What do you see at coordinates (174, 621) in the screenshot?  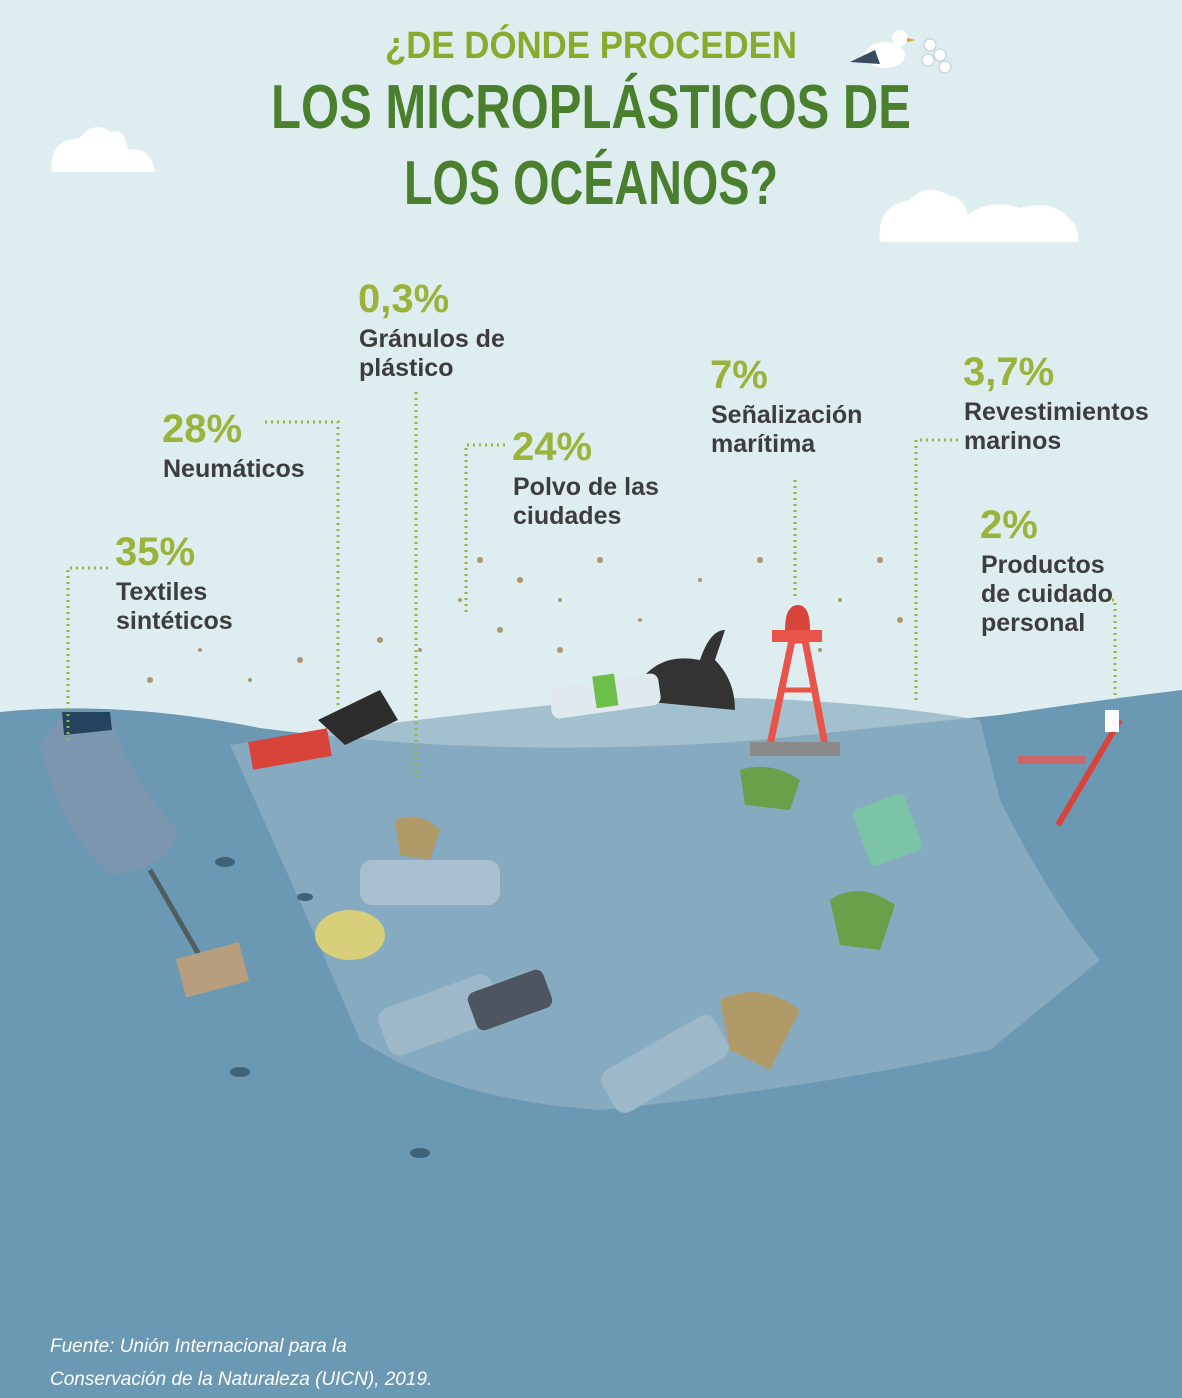 I see `source-label: sintéticos` at bounding box center [174, 621].